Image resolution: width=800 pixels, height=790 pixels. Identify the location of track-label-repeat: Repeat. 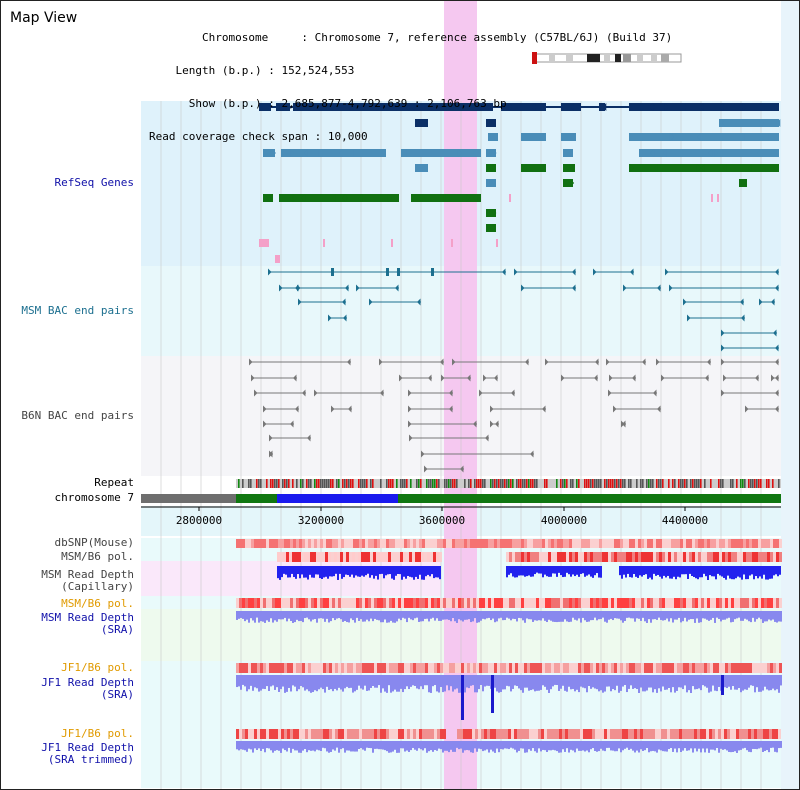
(114, 482).